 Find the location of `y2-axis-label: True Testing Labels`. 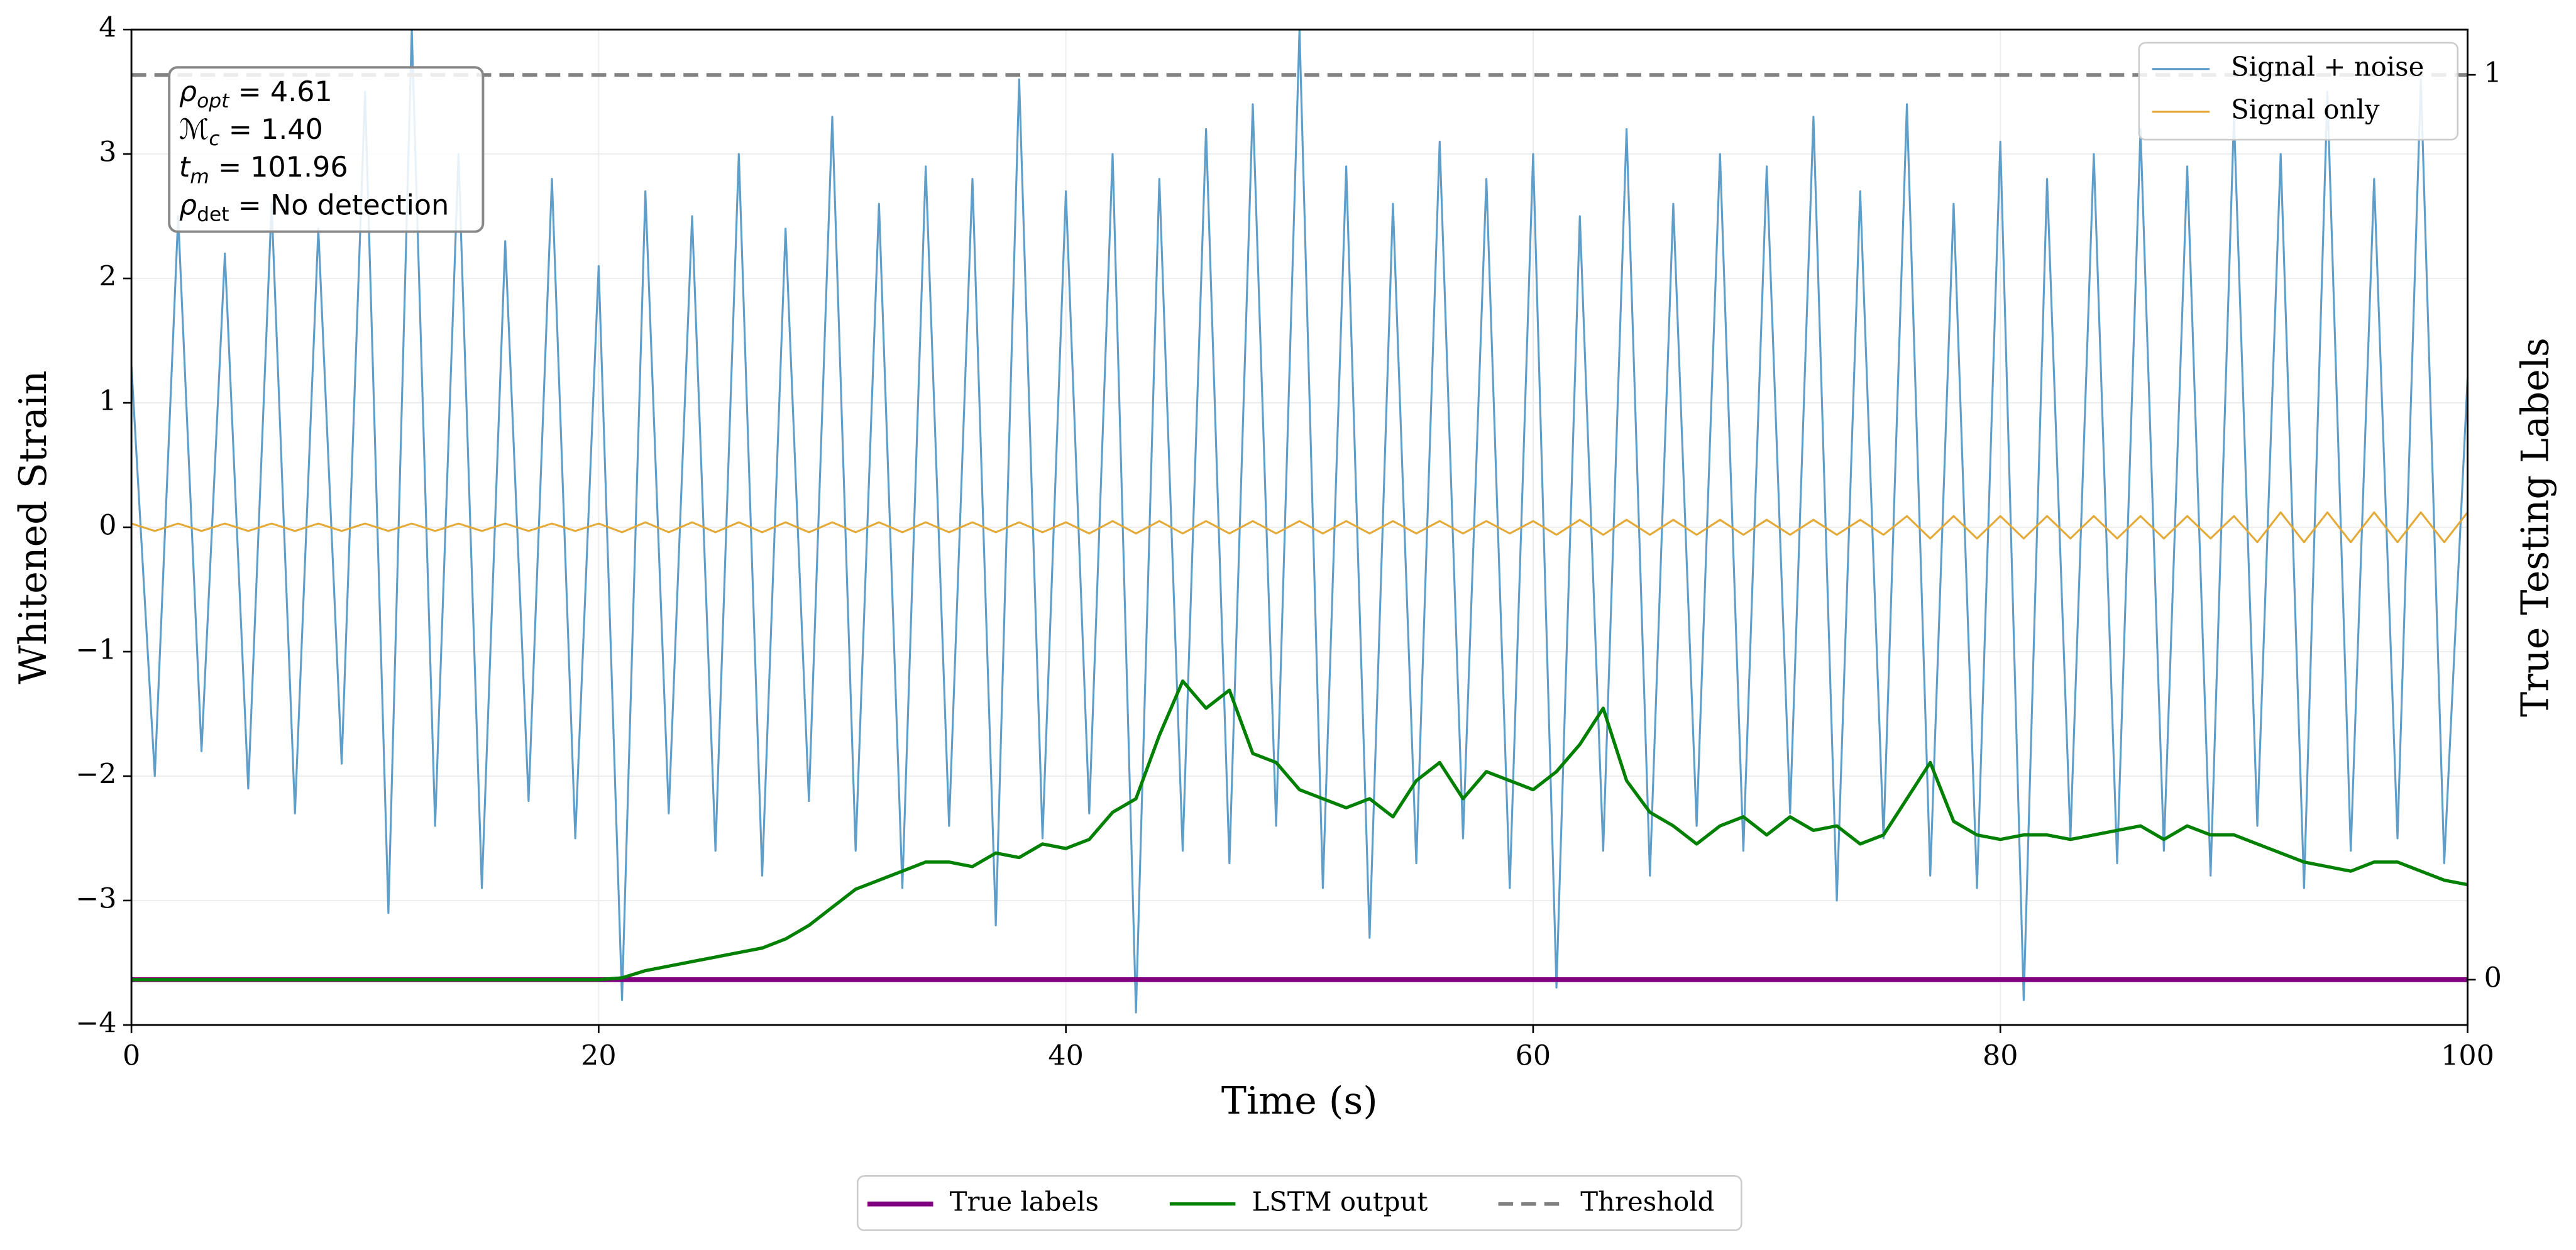

y2-axis-label: True Testing Labels is located at coordinates (2535, 527).